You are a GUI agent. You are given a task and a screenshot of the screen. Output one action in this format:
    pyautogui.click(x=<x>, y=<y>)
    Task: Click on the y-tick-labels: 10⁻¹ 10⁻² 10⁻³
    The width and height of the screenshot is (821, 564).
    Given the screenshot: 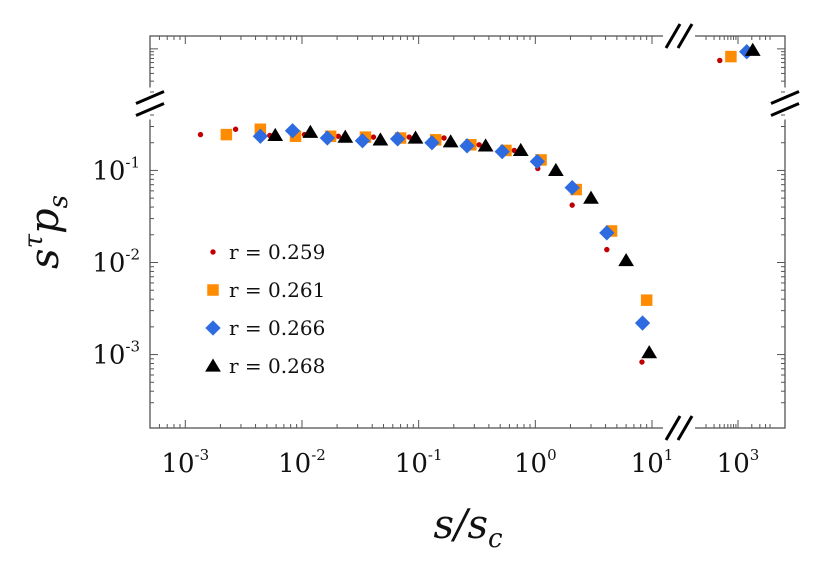 What is the action you would take?
    pyautogui.click(x=116, y=261)
    